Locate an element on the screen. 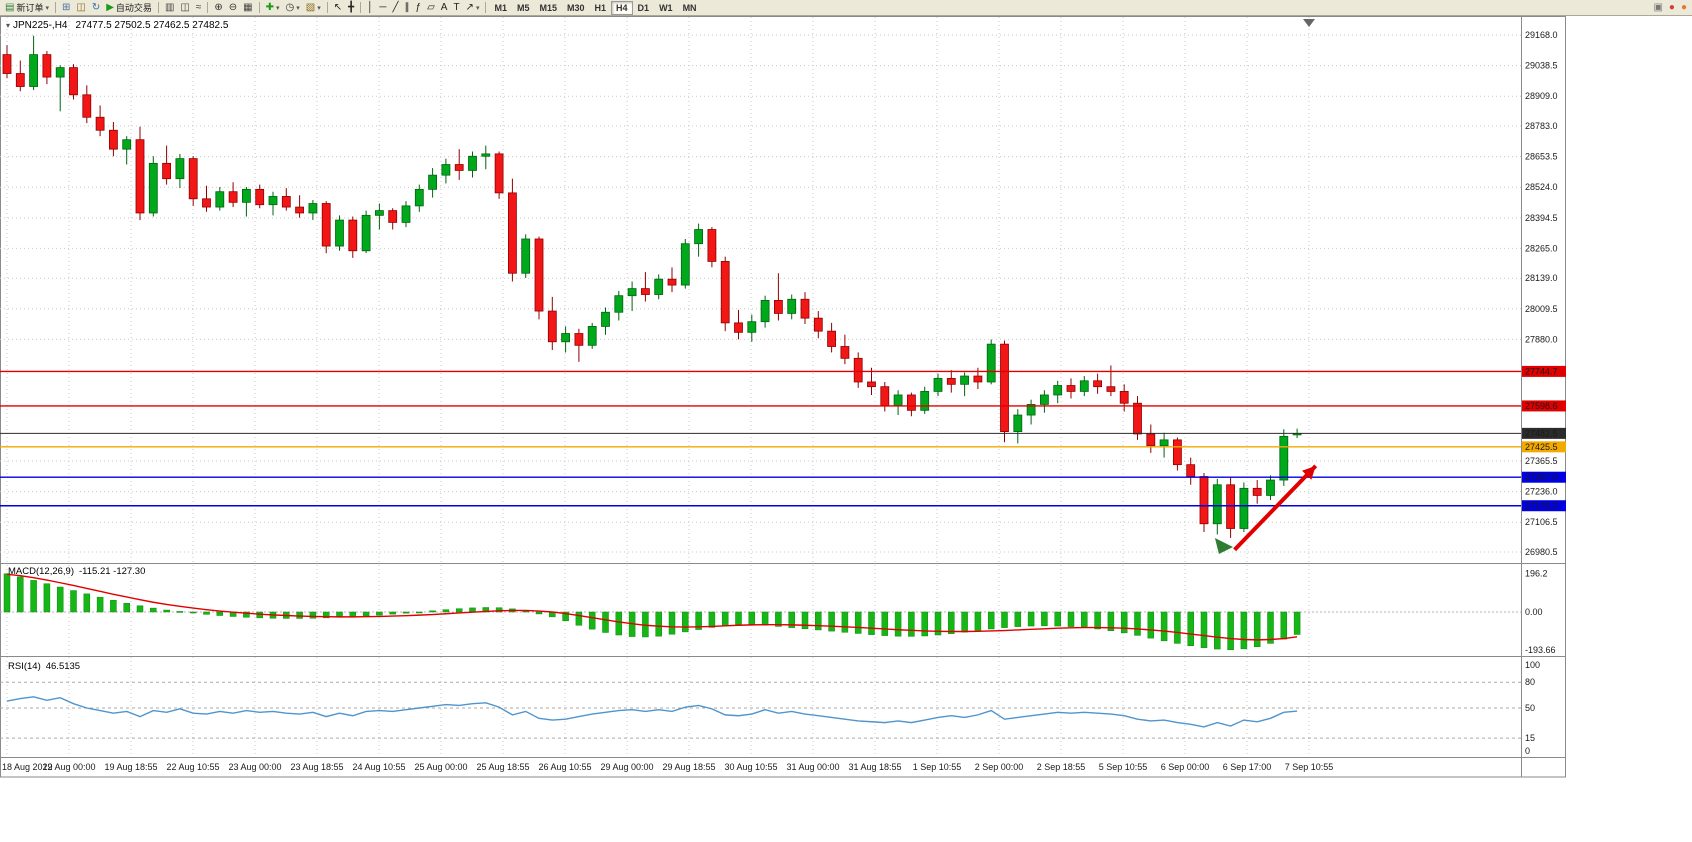 This screenshot has width=1692, height=842. time-label: 6 Sep 17:00 is located at coordinates (1247, 767).